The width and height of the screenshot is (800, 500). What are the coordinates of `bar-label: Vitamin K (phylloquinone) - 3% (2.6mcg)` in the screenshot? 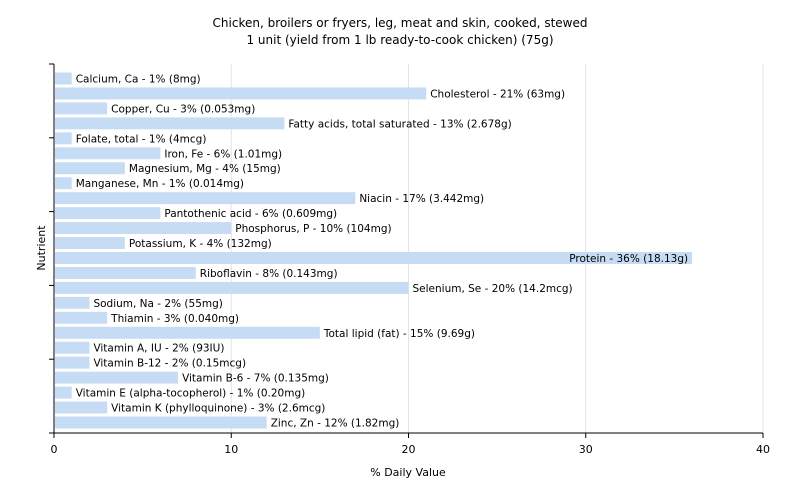 It's located at (218, 409).